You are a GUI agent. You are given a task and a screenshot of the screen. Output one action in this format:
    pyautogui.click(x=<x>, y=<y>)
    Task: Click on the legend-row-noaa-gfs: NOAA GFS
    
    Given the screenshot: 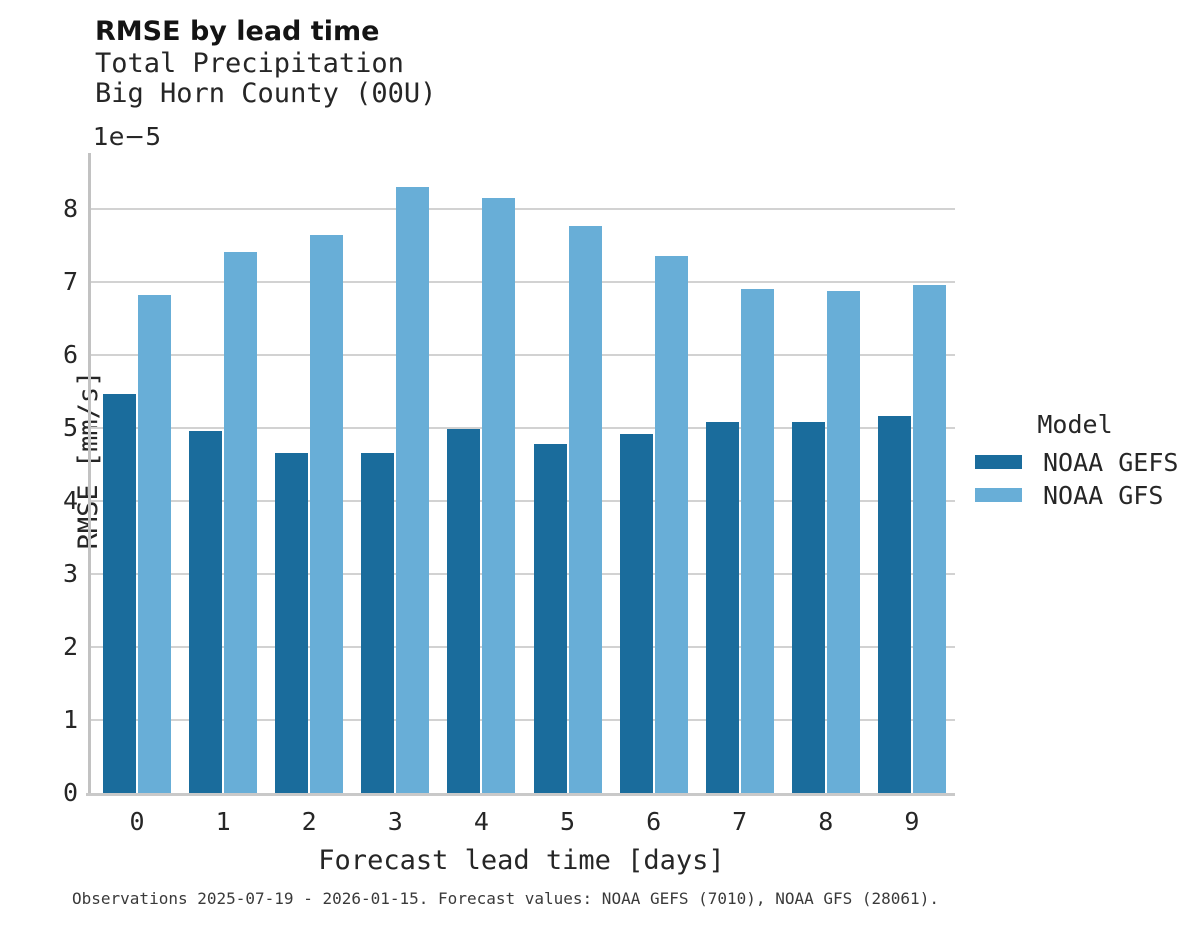 What is the action you would take?
    pyautogui.click(x=1069, y=495)
    